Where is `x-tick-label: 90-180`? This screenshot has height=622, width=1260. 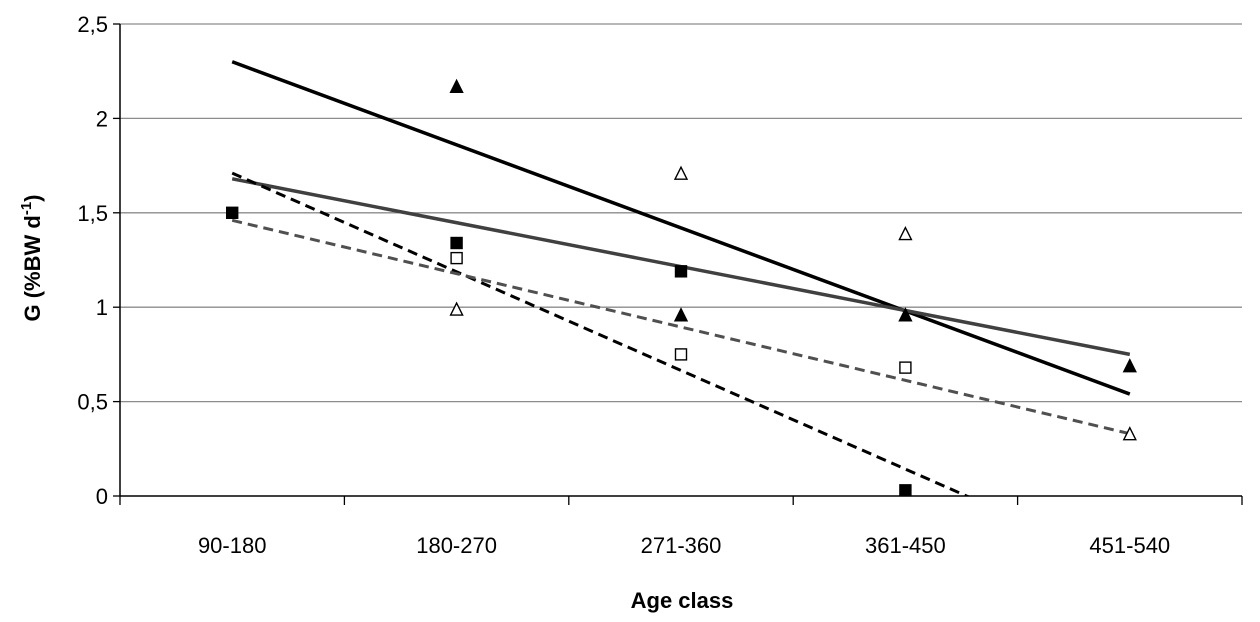
x-tick-label: 90-180 is located at coordinates (232, 545).